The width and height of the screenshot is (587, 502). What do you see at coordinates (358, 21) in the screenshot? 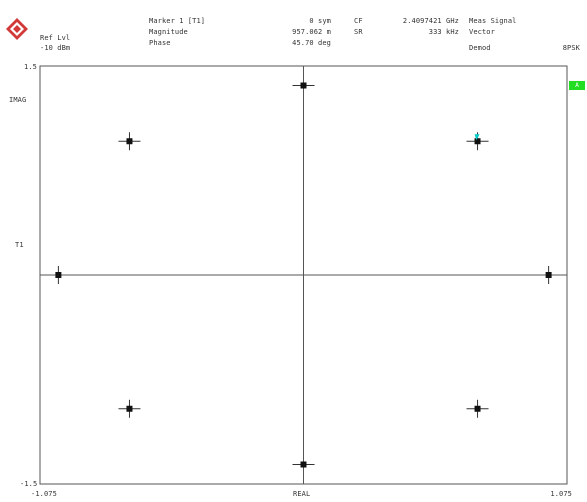
I see `cf-label: CF` at bounding box center [358, 21].